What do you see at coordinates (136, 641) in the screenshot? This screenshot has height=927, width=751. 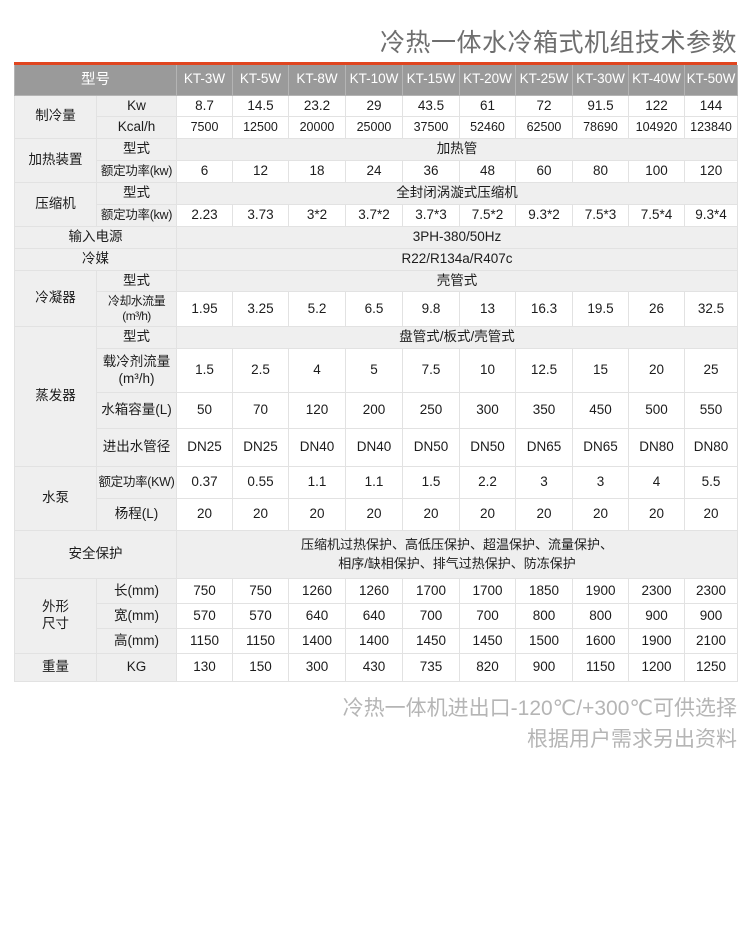 I see `sub-label-height: 高(mm)` at bounding box center [136, 641].